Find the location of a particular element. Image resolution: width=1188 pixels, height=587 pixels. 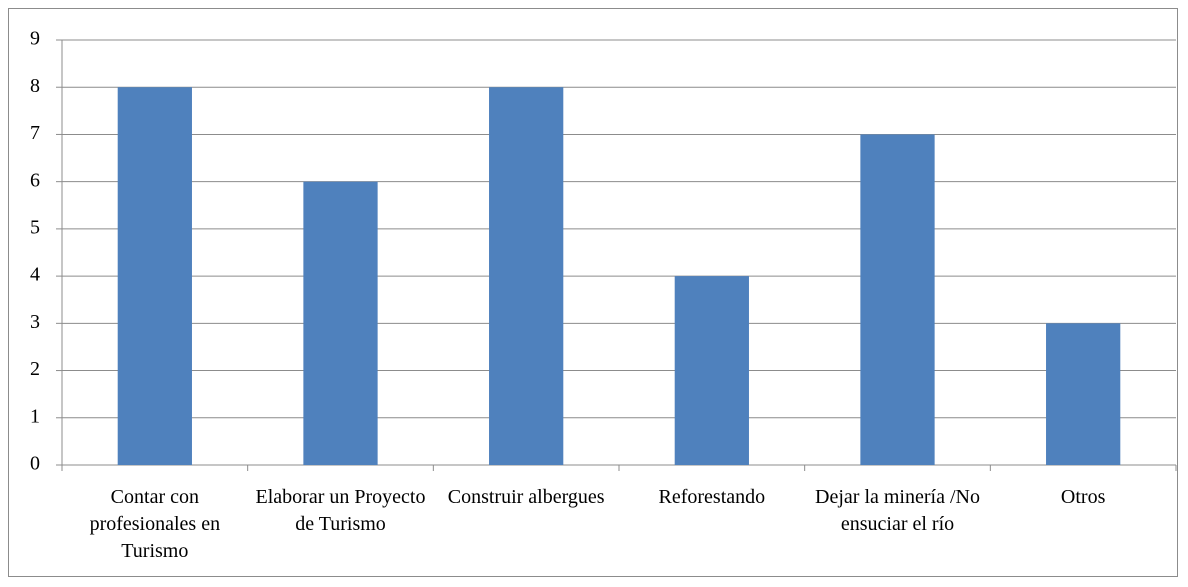

y-tick-label: 6 is located at coordinates (35, 180).